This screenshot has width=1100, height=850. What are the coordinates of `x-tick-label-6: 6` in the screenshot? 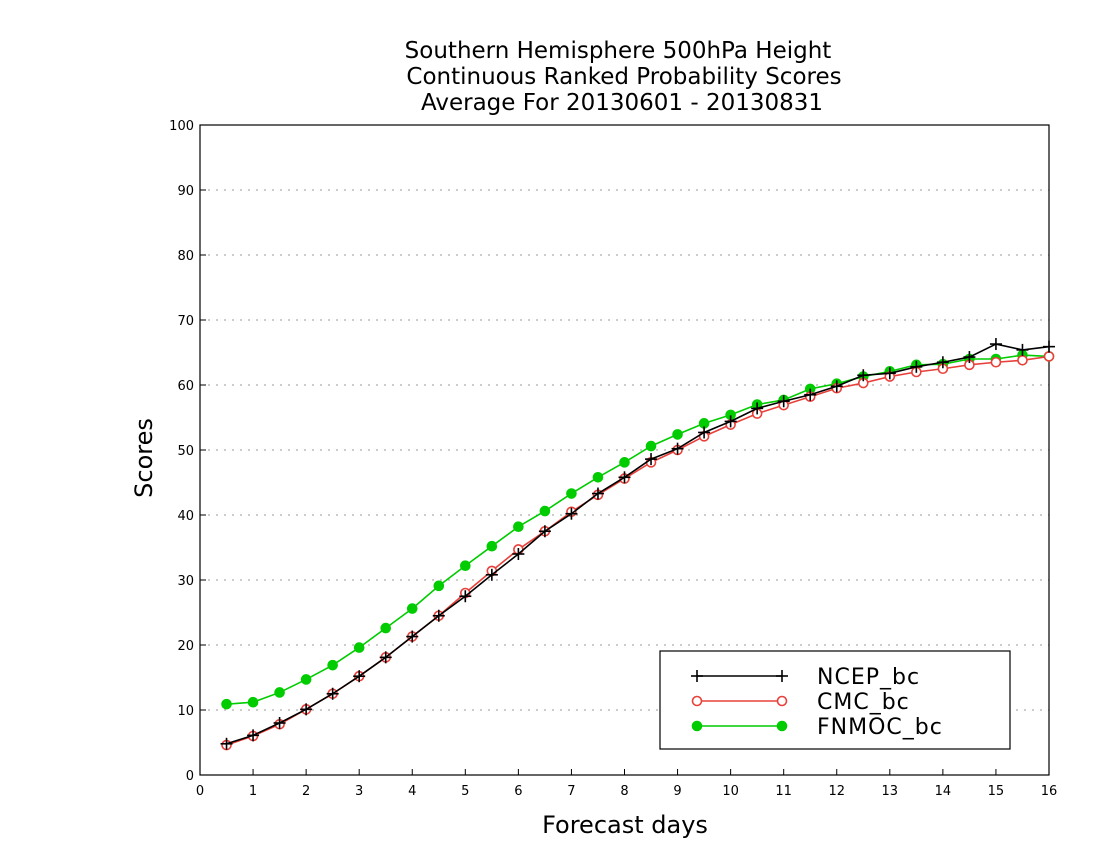 It's located at (518, 791).